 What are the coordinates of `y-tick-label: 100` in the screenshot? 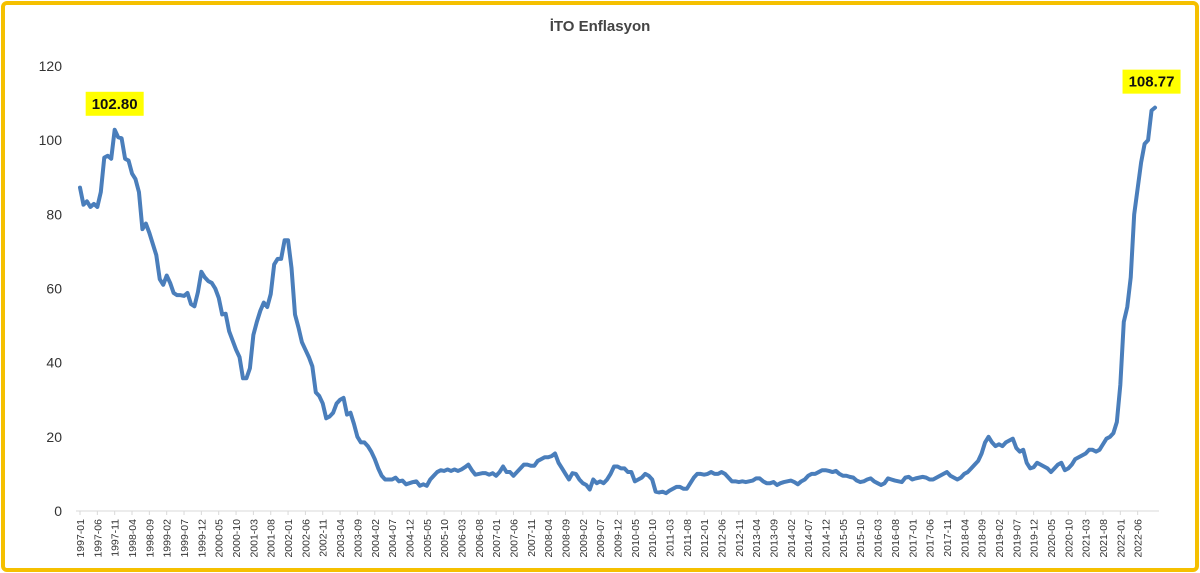 It's located at (51, 140).